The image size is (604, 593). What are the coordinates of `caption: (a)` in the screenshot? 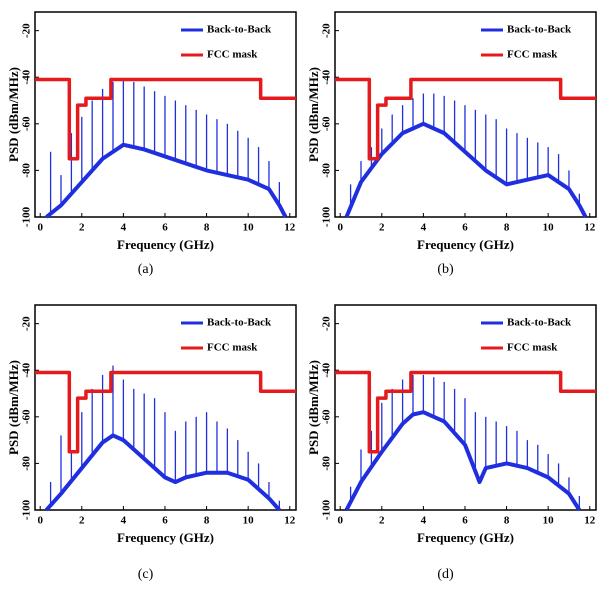 It's located at (146, 269).